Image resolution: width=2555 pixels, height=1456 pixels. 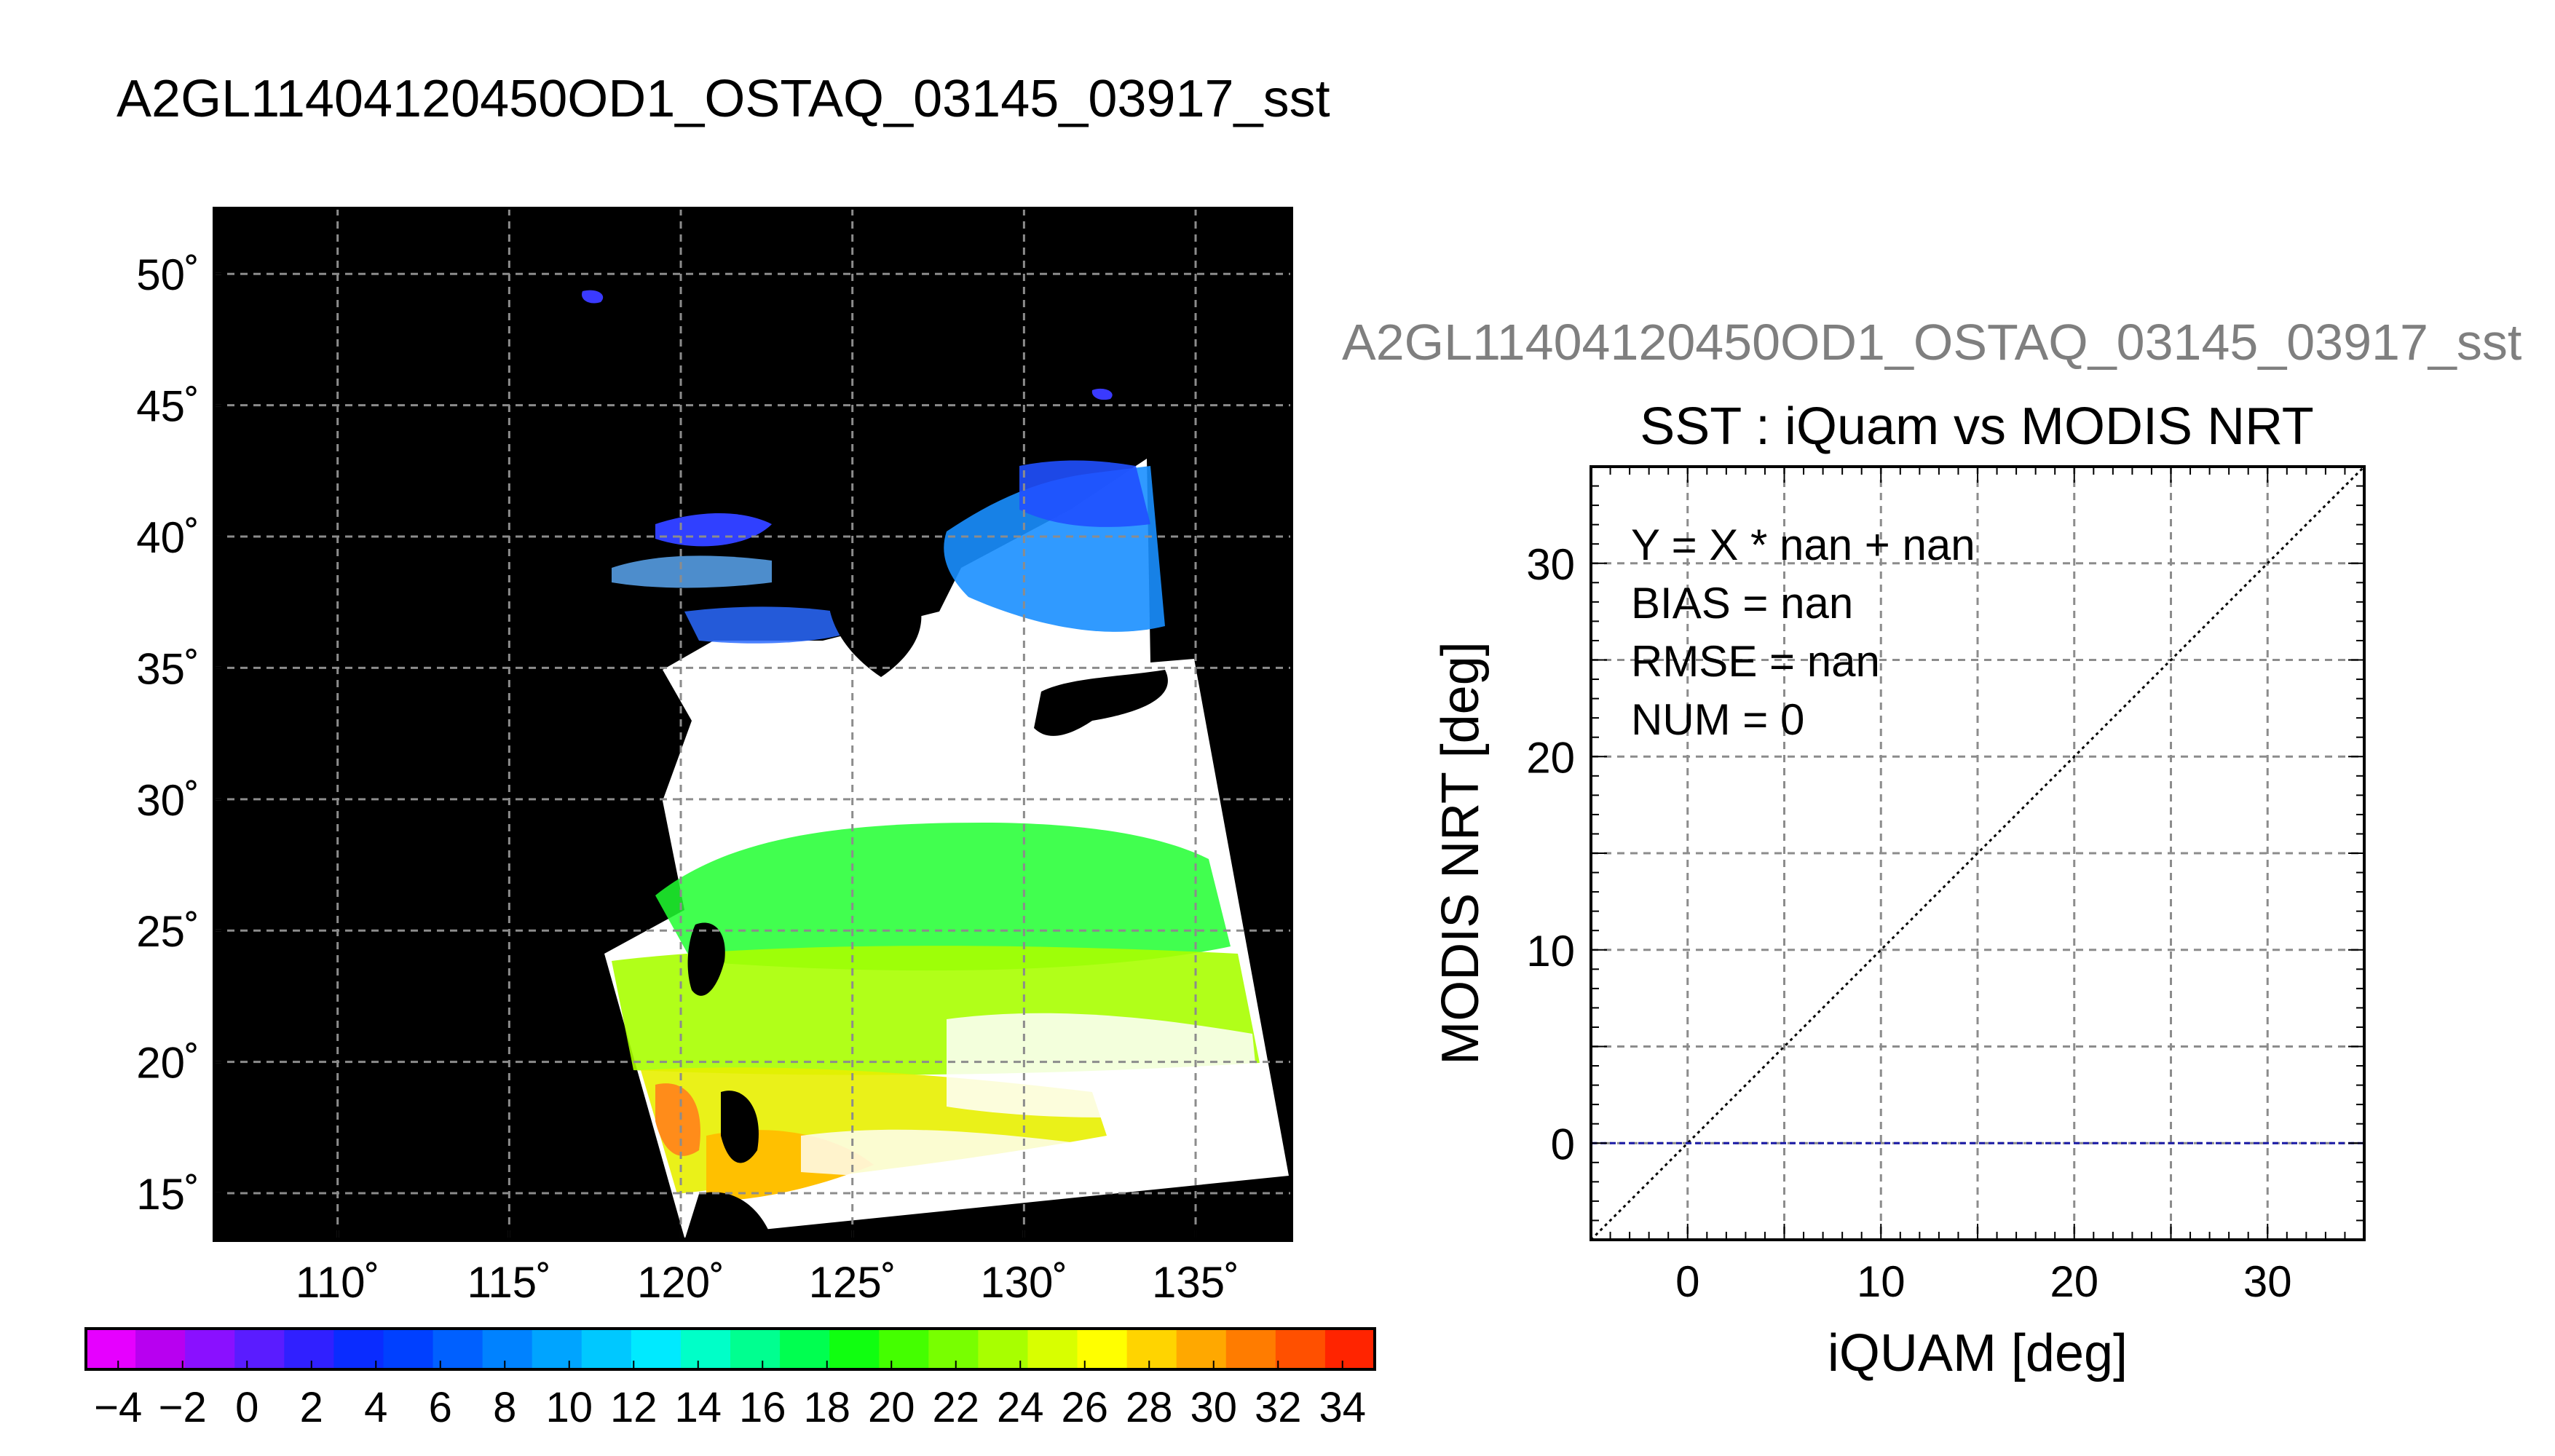 I want to click on colorbar-tick-label: 4, so click(x=375, y=1407).